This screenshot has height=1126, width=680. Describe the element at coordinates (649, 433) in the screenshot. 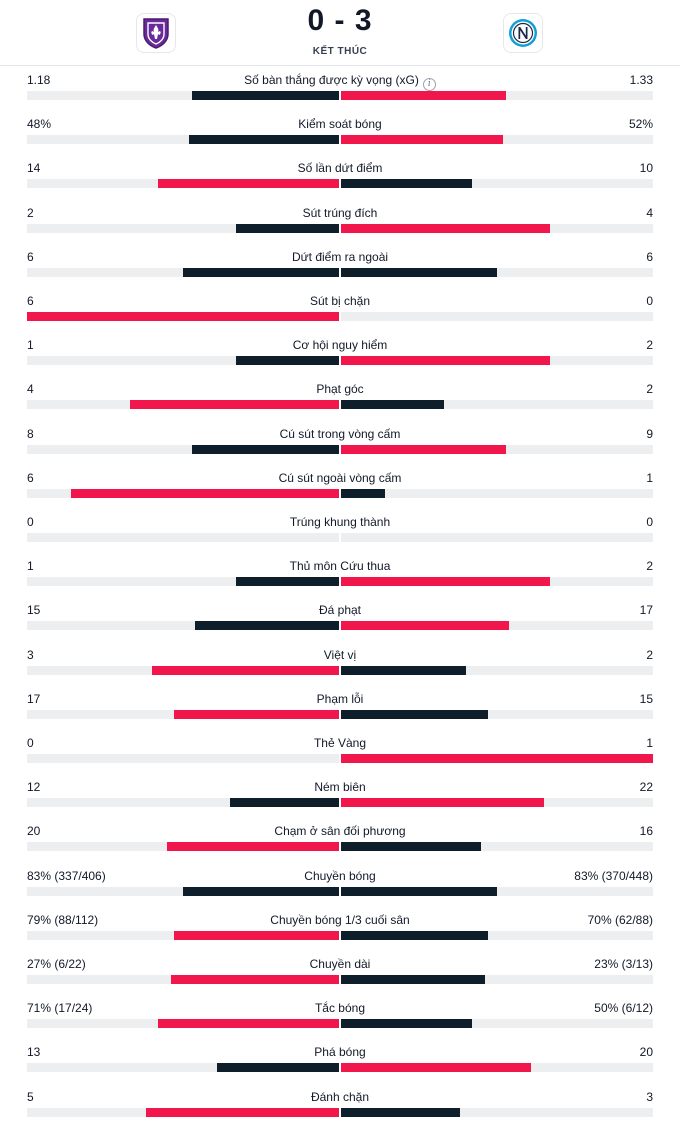

I see `away-stat-value: 9` at that location.